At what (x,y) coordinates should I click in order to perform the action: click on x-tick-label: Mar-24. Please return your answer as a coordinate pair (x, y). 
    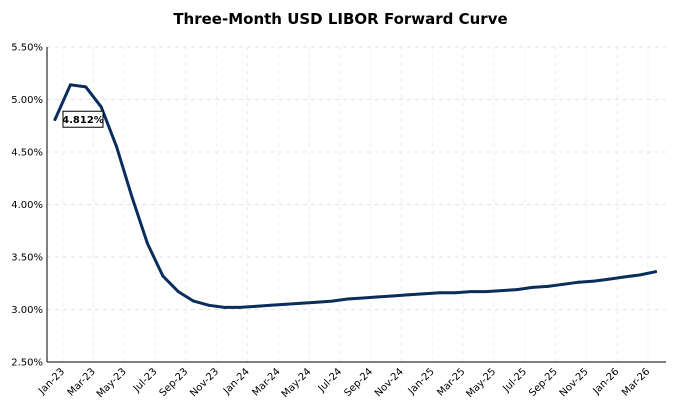
    Looking at the image, I should click on (267, 382).